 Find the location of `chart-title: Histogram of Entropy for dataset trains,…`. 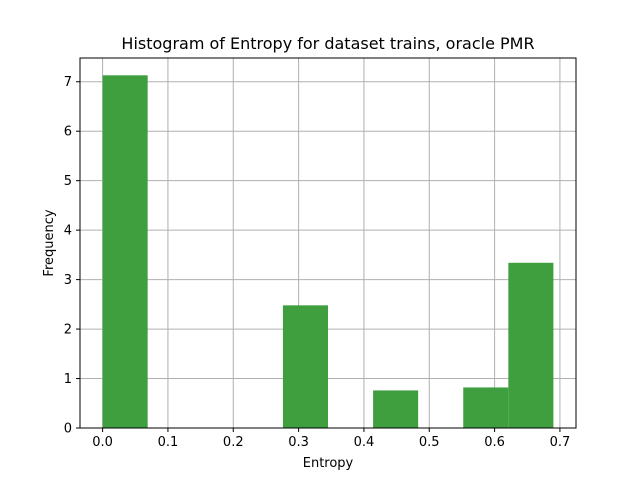

chart-title: Histogram of Entropy for dataset trains,… is located at coordinates (327, 43).